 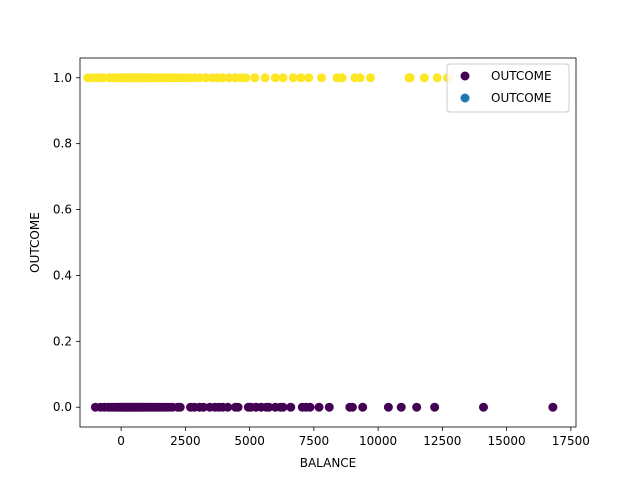 I want to click on x-tick-label: 12500, so click(x=442, y=441).